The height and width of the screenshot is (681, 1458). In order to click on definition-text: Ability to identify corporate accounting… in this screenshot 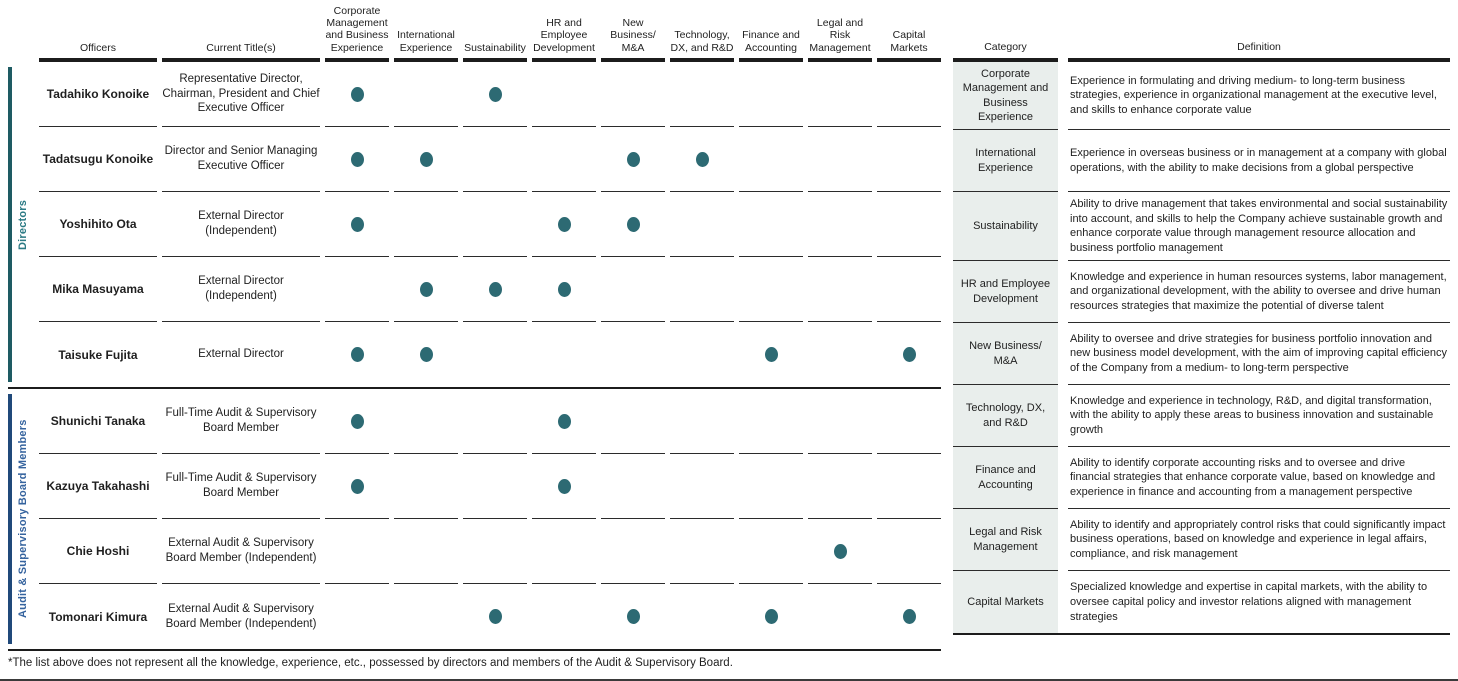, I will do `click(1259, 478)`.